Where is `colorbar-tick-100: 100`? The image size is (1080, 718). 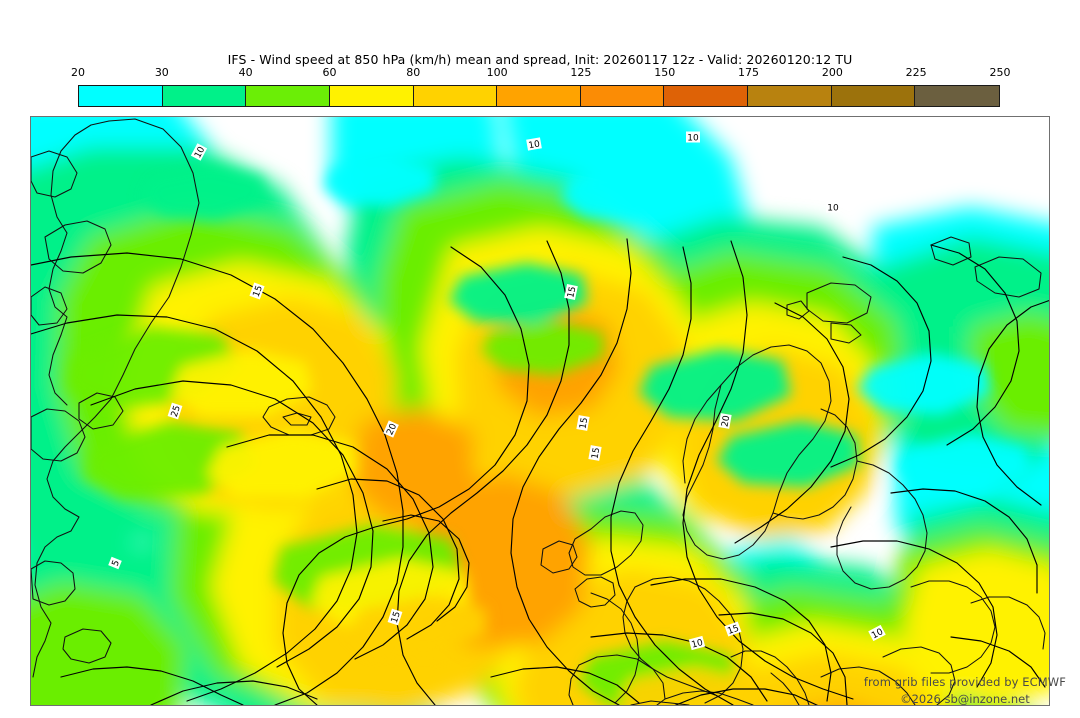
colorbar-tick-100: 100 is located at coordinates (497, 72).